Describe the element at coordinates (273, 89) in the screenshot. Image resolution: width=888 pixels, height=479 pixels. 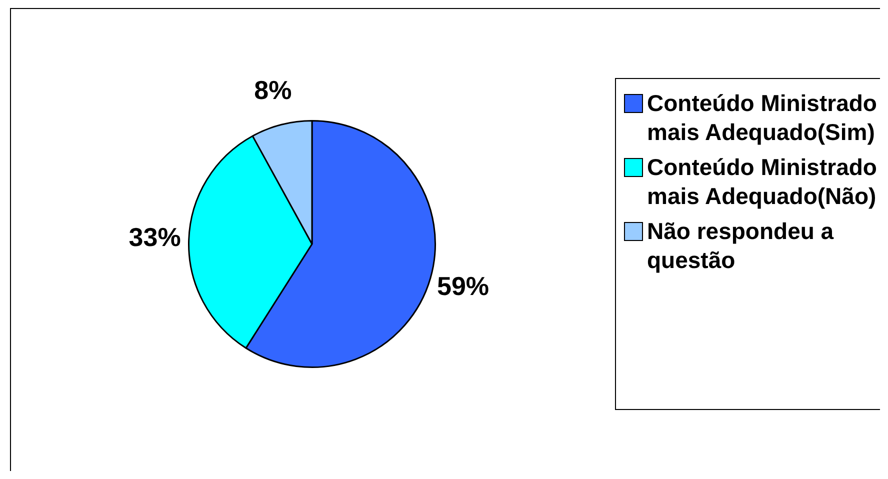
I see `data-label: 8%` at that location.